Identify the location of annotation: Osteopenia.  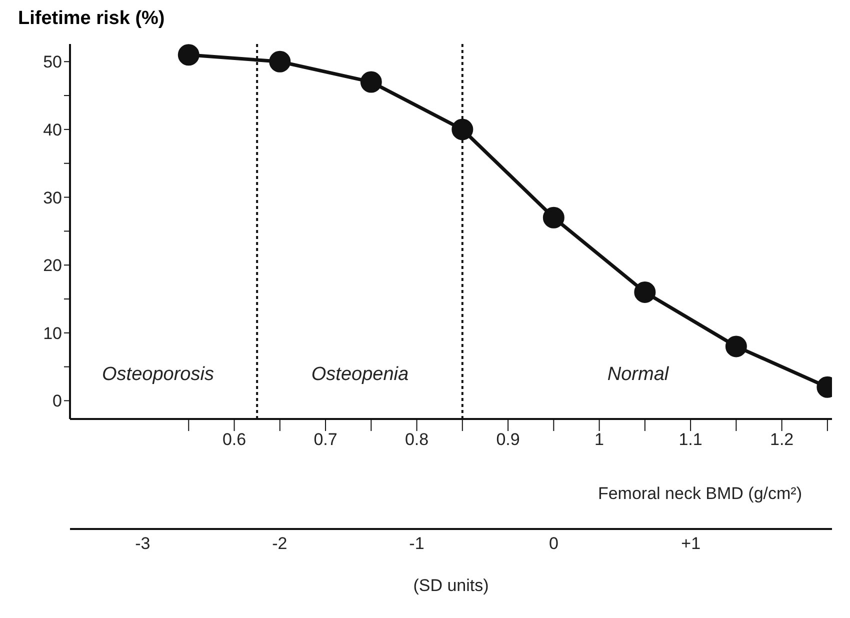
(360, 375).